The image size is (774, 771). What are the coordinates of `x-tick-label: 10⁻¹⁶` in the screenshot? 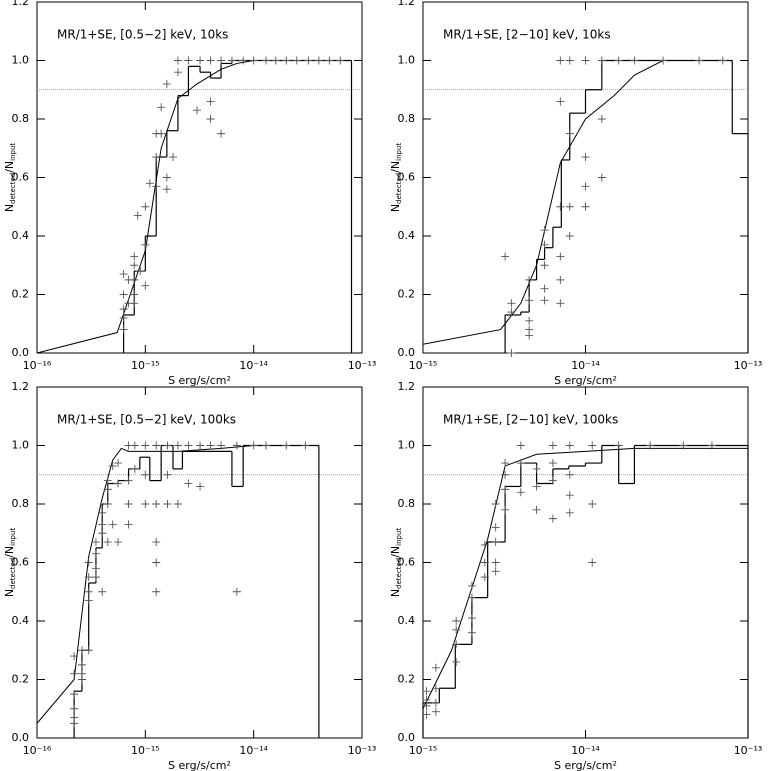 It's located at (37, 365).